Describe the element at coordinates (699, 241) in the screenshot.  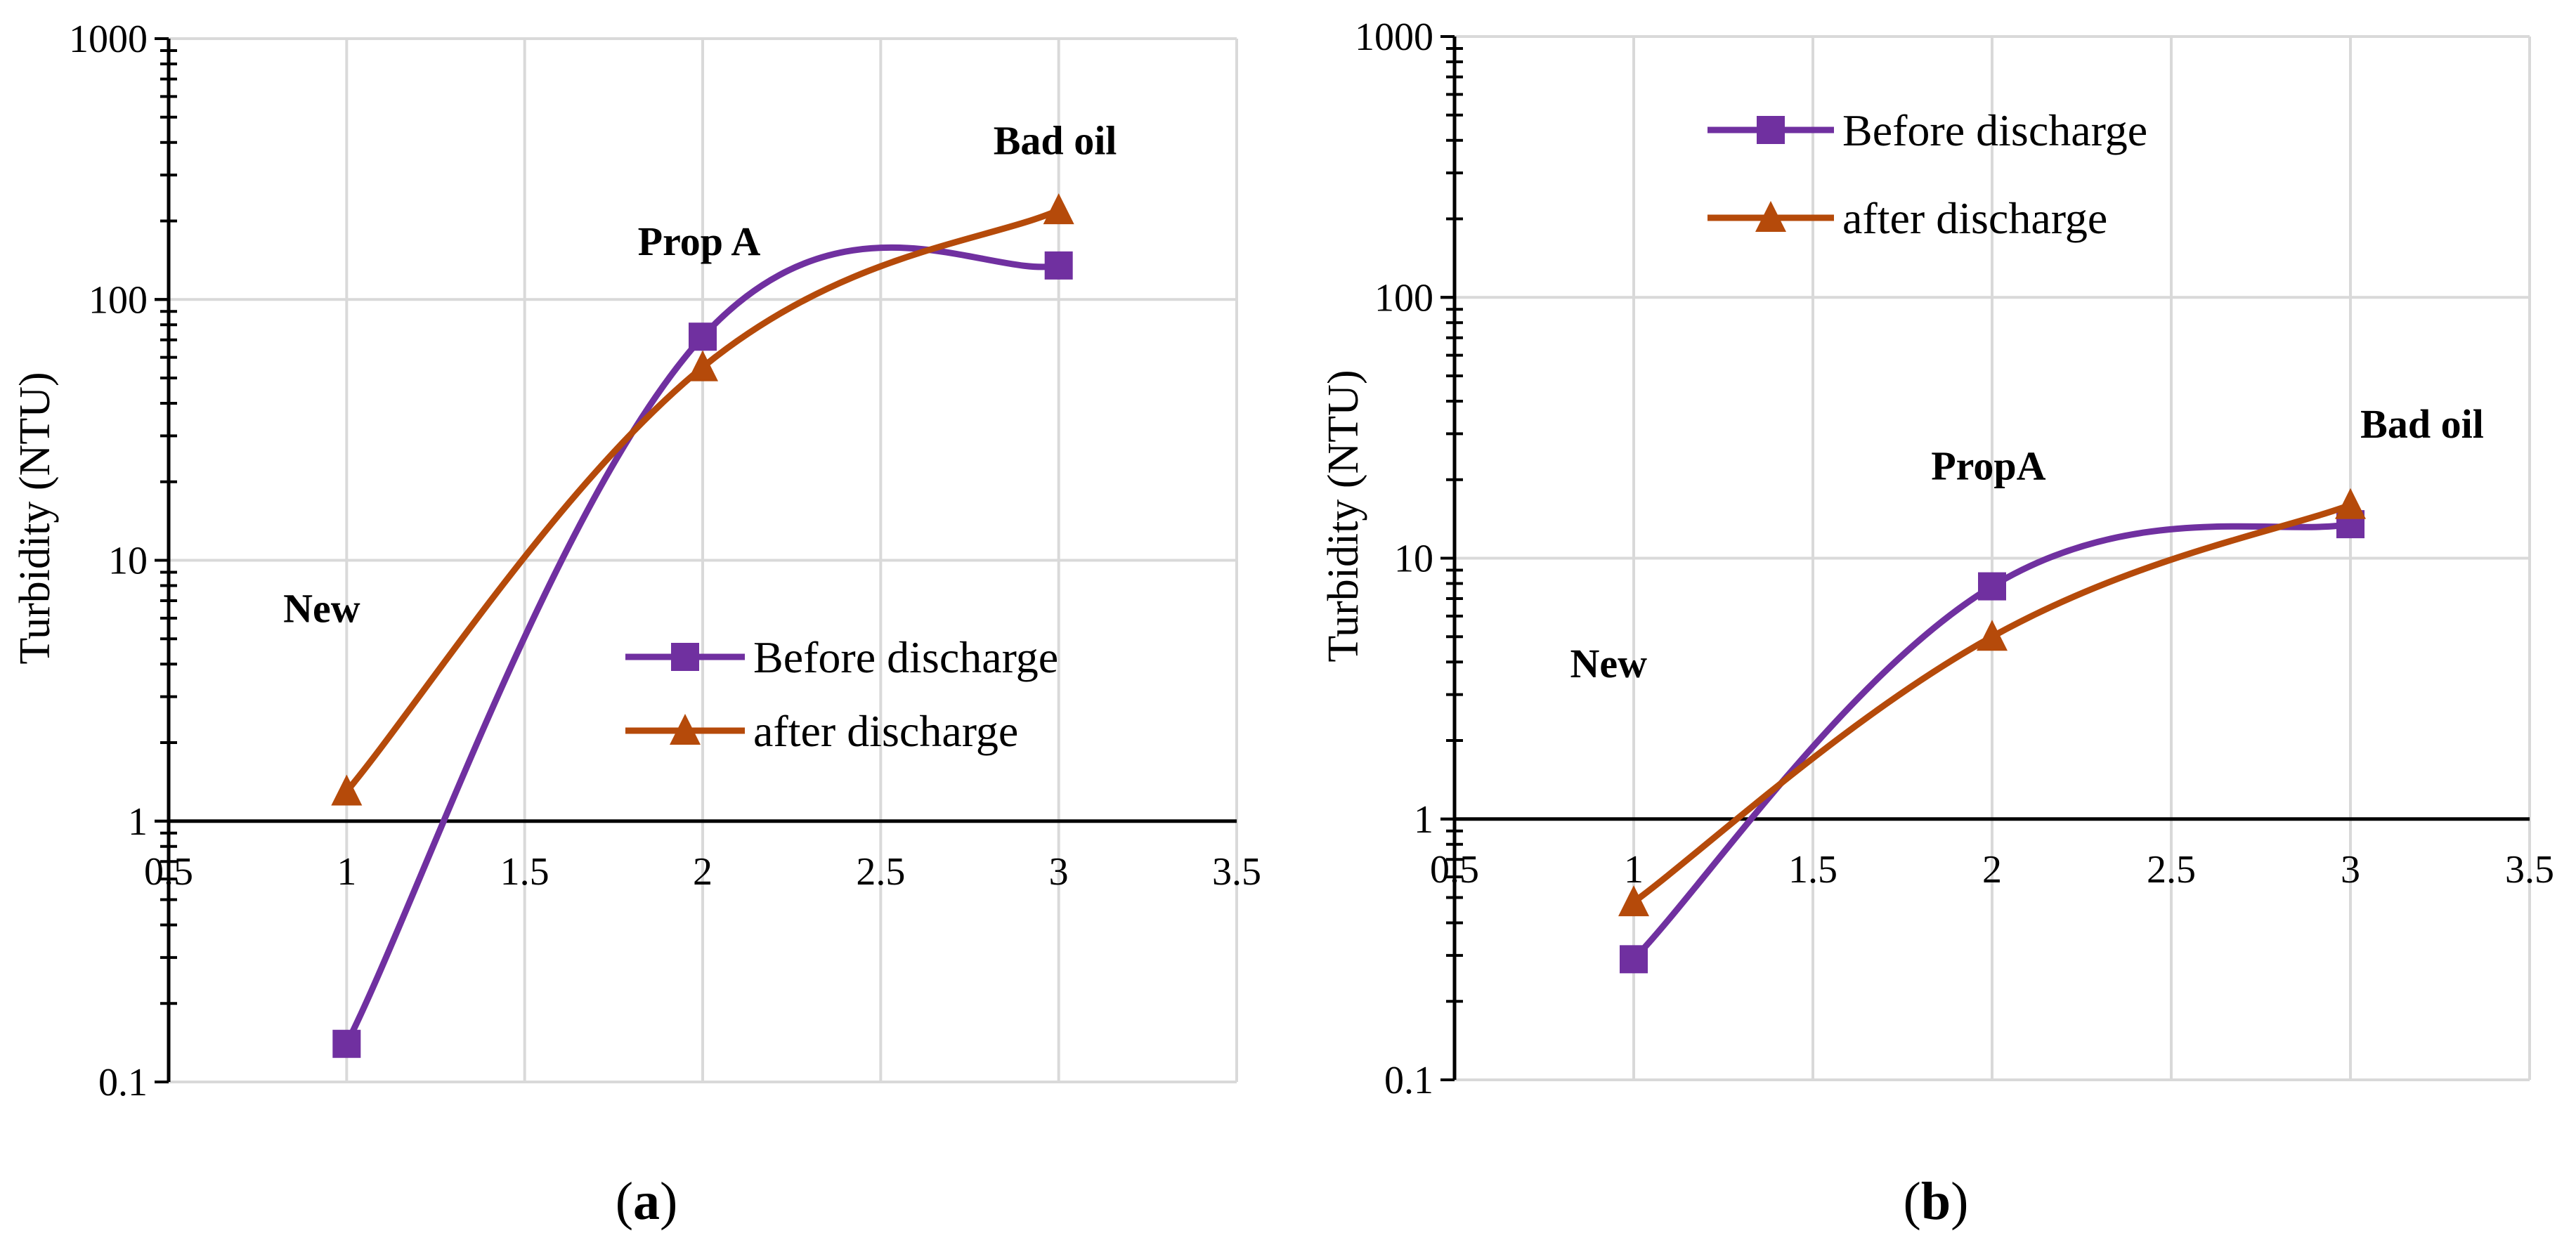
I see `annotation-label: Prop A` at that location.